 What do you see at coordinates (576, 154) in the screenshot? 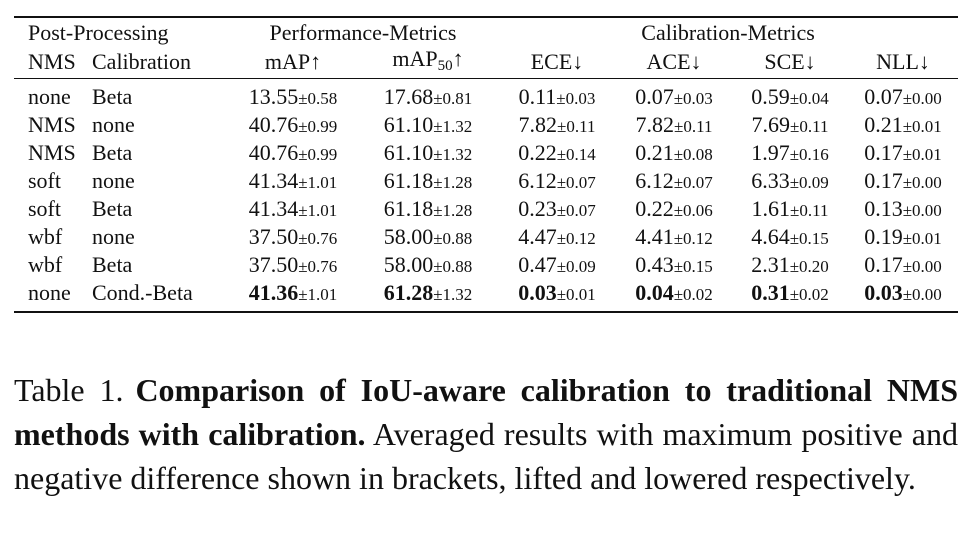
I see `cell-range: ±0.14` at bounding box center [576, 154].